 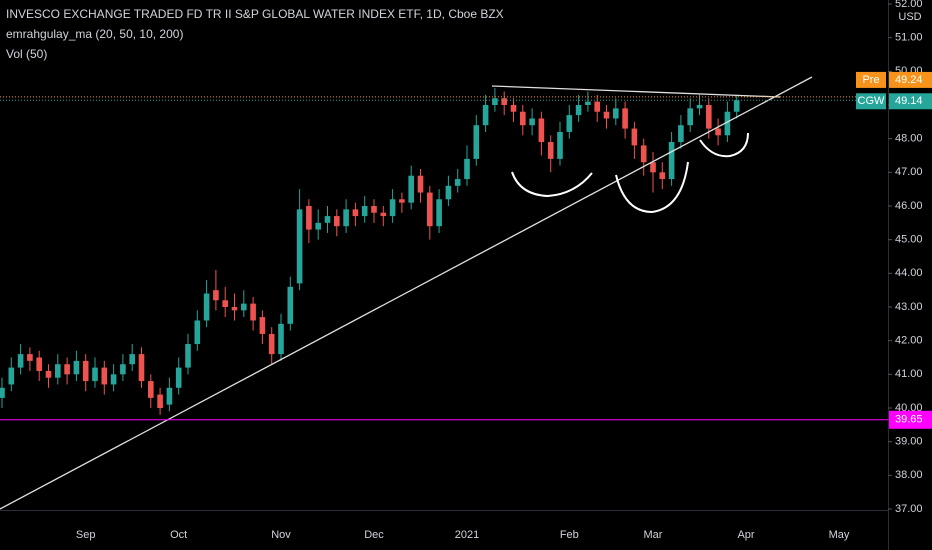 What do you see at coordinates (745, 535) in the screenshot?
I see `x-tick-label: Apr` at bounding box center [745, 535].